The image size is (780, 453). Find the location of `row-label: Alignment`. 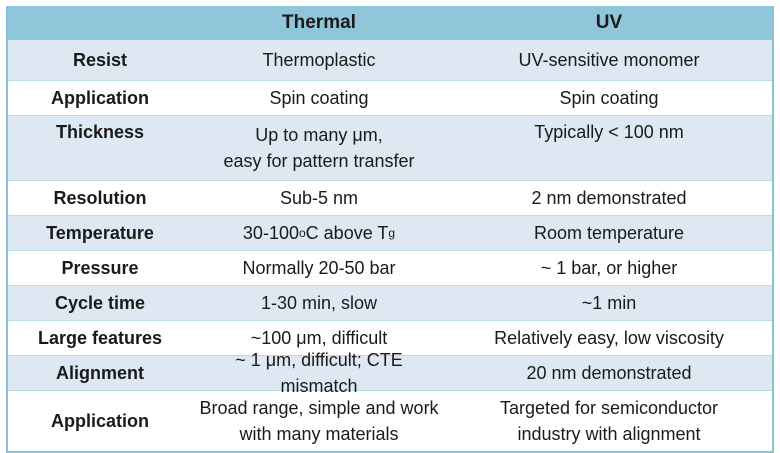

row-label: Alignment is located at coordinates (100, 373).